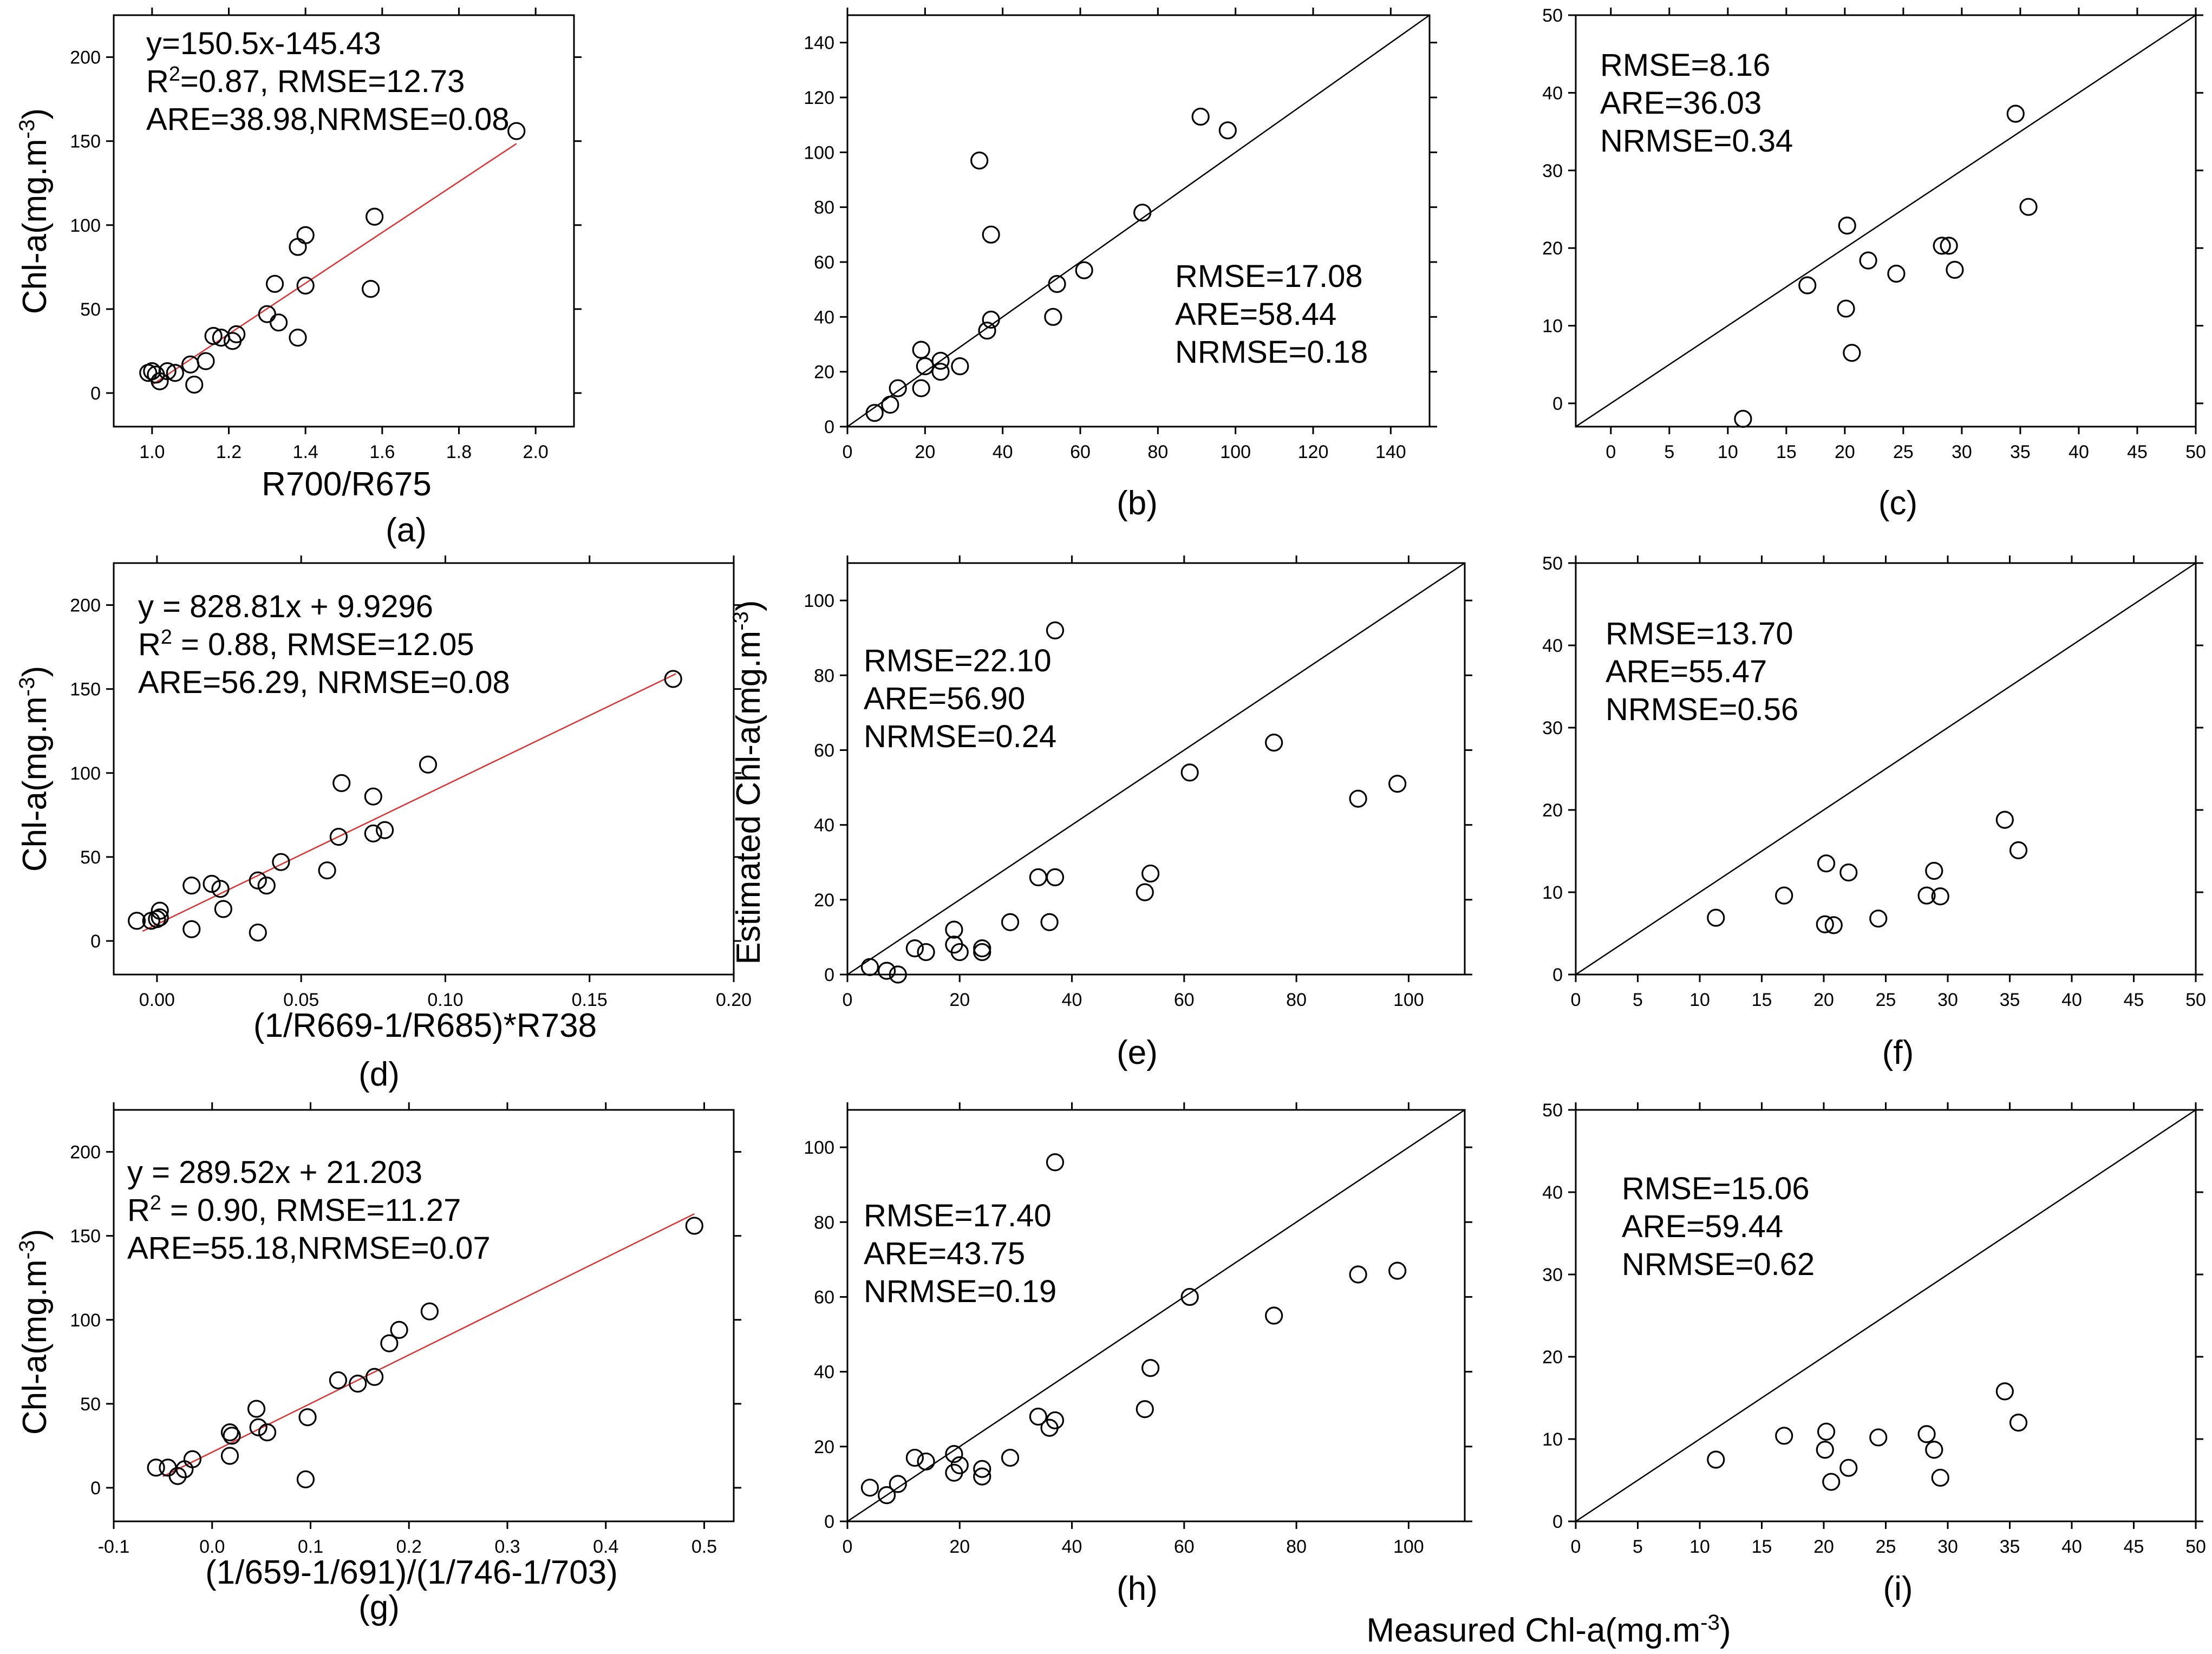 The width and height of the screenshot is (2212, 1654). What do you see at coordinates (1685, 65) in the screenshot?
I see `stats-annotation: RMSE=8.16` at bounding box center [1685, 65].